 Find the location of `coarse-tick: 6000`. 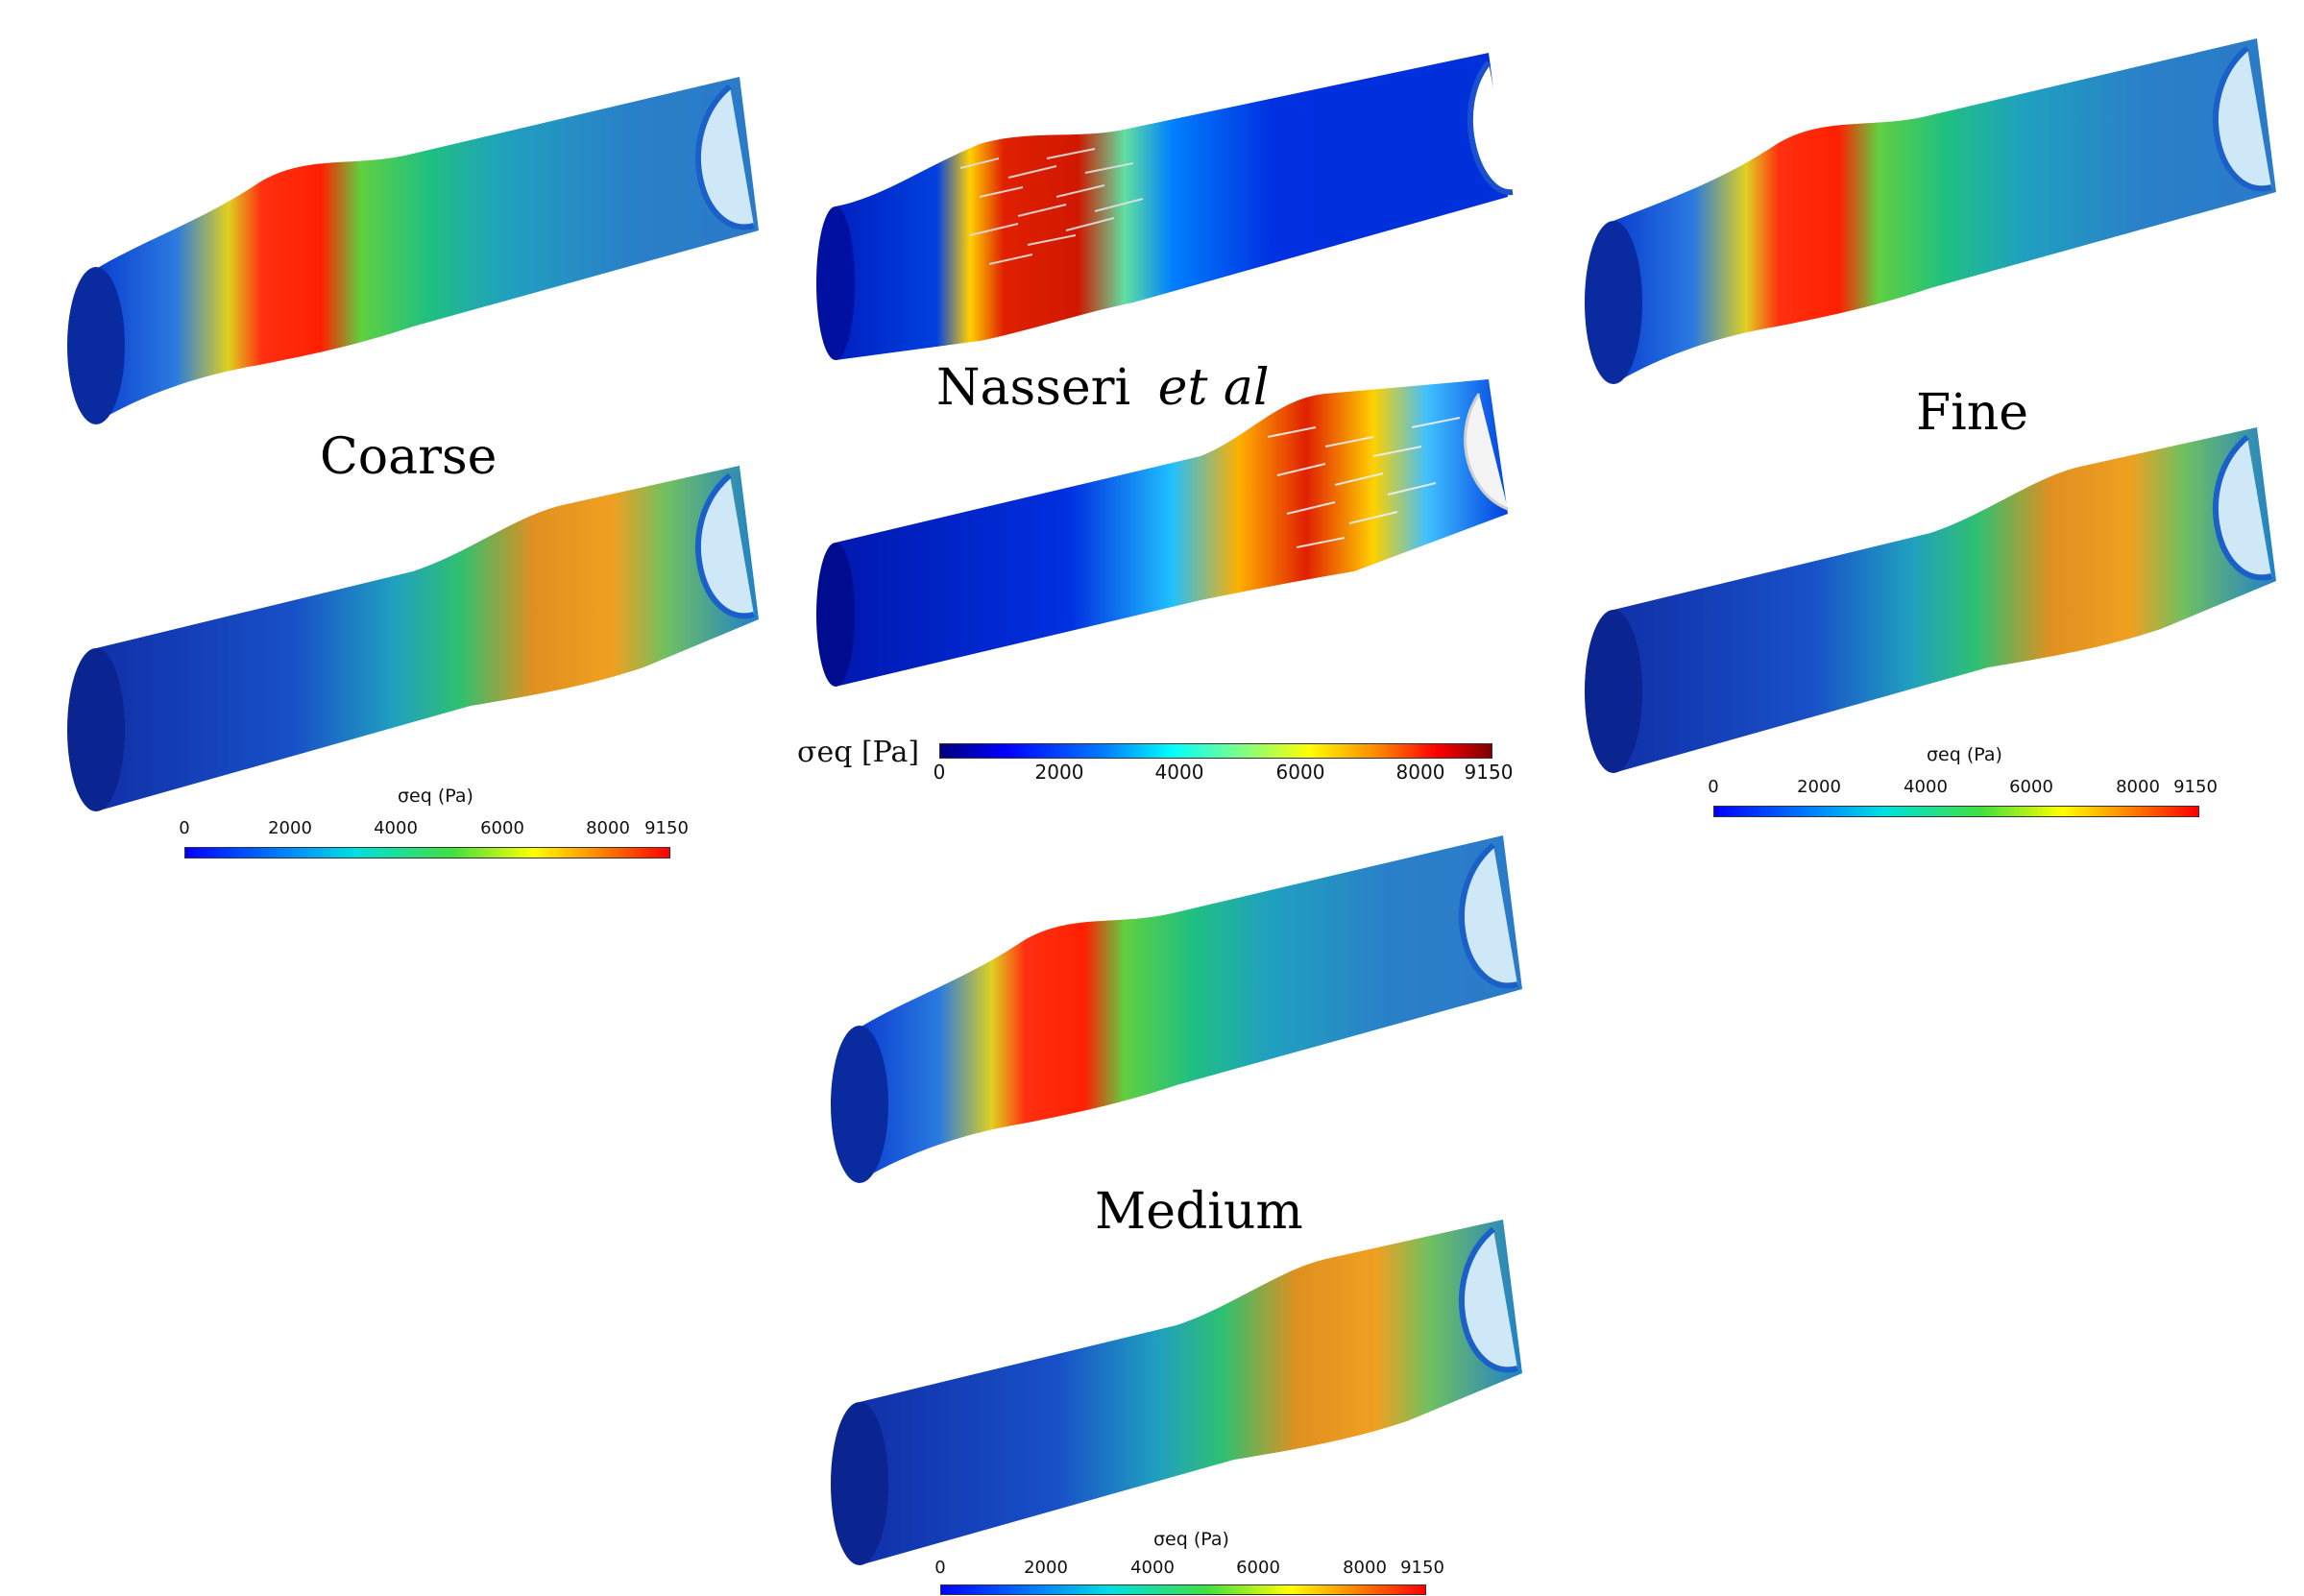

coarse-tick: 6000 is located at coordinates (502, 828).